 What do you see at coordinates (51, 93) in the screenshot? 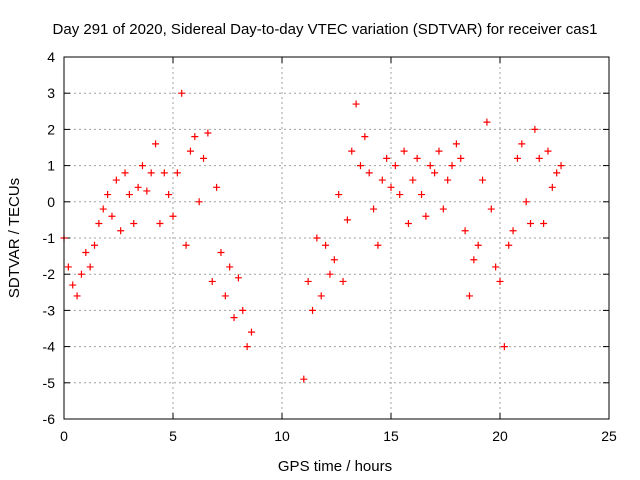
I see `y-tick-label: 3` at bounding box center [51, 93].